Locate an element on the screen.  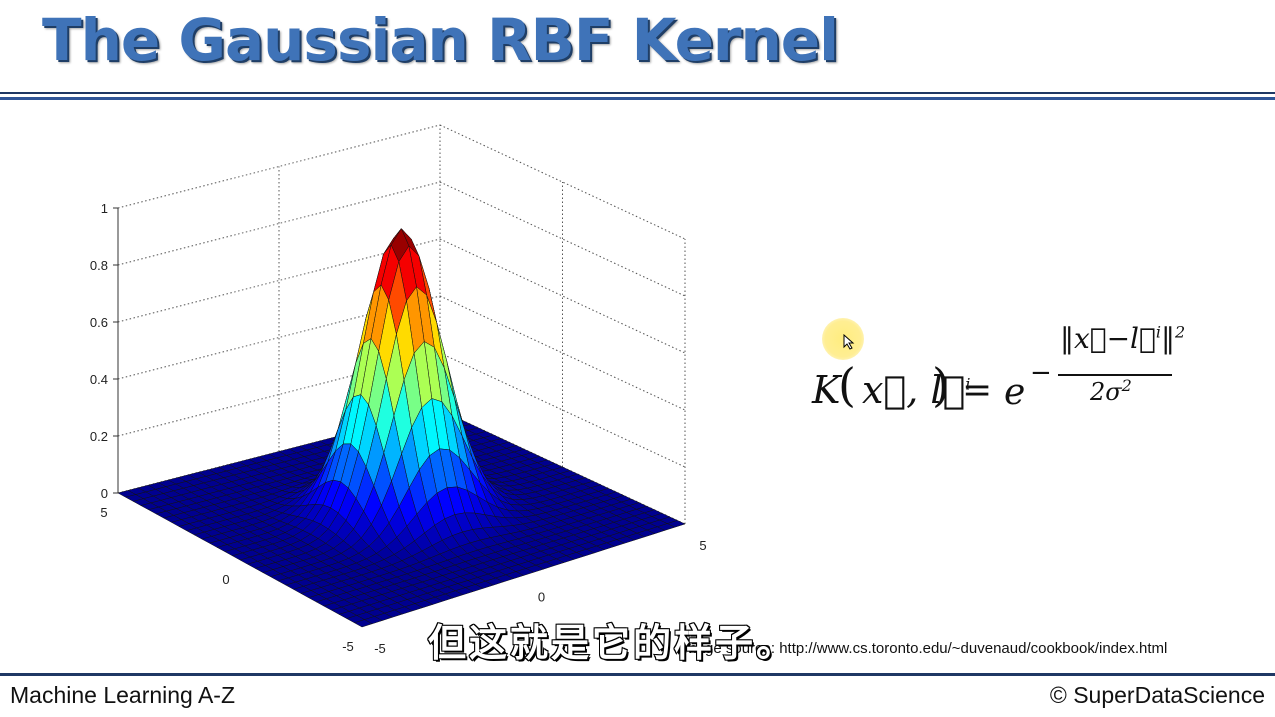
y-tick-label: 5 is located at coordinates (103, 512).